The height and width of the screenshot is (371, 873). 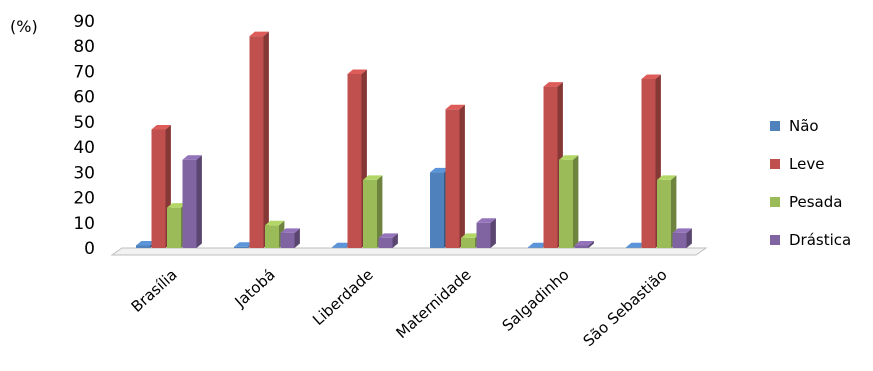 I want to click on y-axis-ticks: 0 10 20 30 40 50 60 70 80 90, so click(x=84, y=135).